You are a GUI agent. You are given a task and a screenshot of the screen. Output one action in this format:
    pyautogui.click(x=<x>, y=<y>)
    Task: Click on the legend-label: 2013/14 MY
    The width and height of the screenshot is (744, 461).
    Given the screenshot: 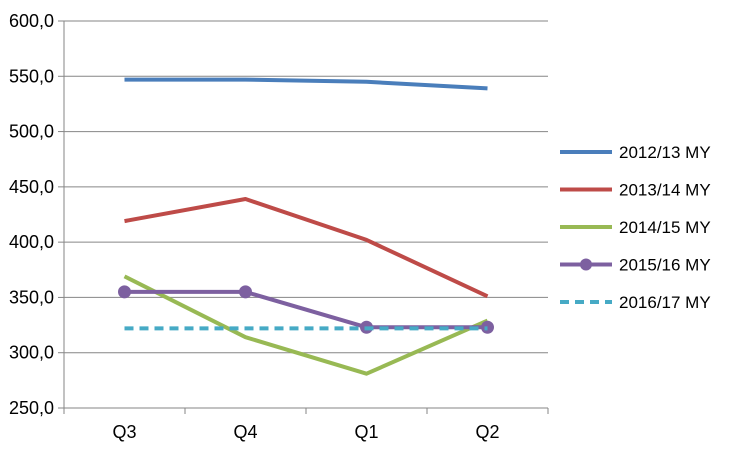 What is the action you would take?
    pyautogui.click(x=665, y=190)
    